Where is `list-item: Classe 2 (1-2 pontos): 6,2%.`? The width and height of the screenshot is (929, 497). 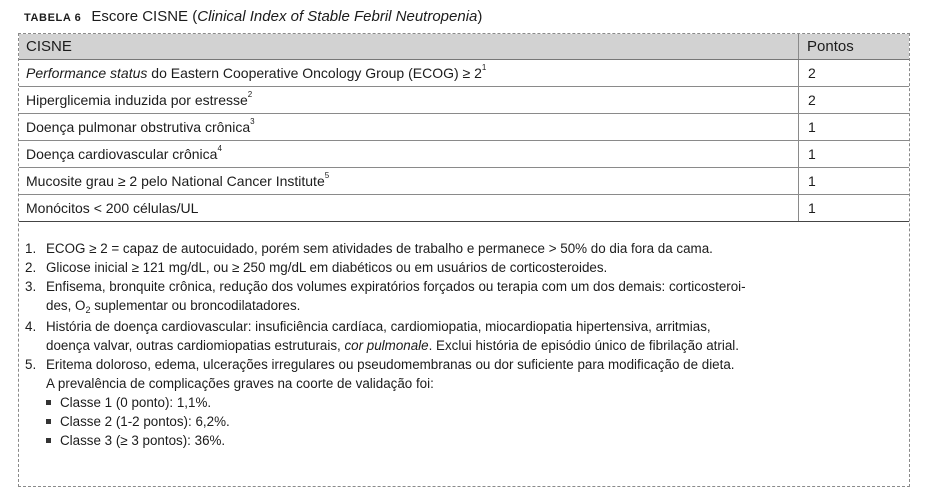
list-item: Classe 2 (1-2 pontos): 6,2%. is located at coordinates (463, 421).